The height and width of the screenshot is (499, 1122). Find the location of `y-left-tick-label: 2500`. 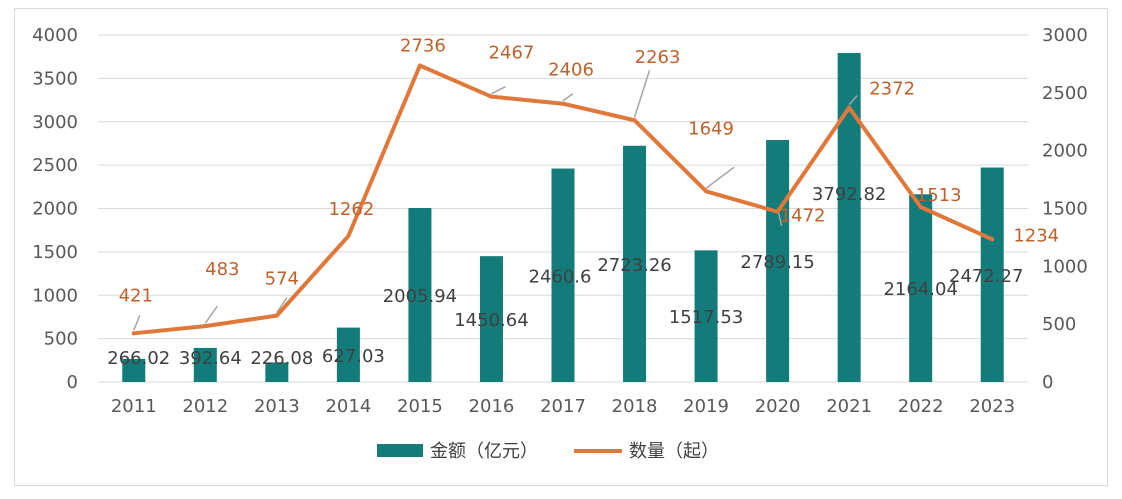

y-left-tick-label: 2500 is located at coordinates (55, 165).